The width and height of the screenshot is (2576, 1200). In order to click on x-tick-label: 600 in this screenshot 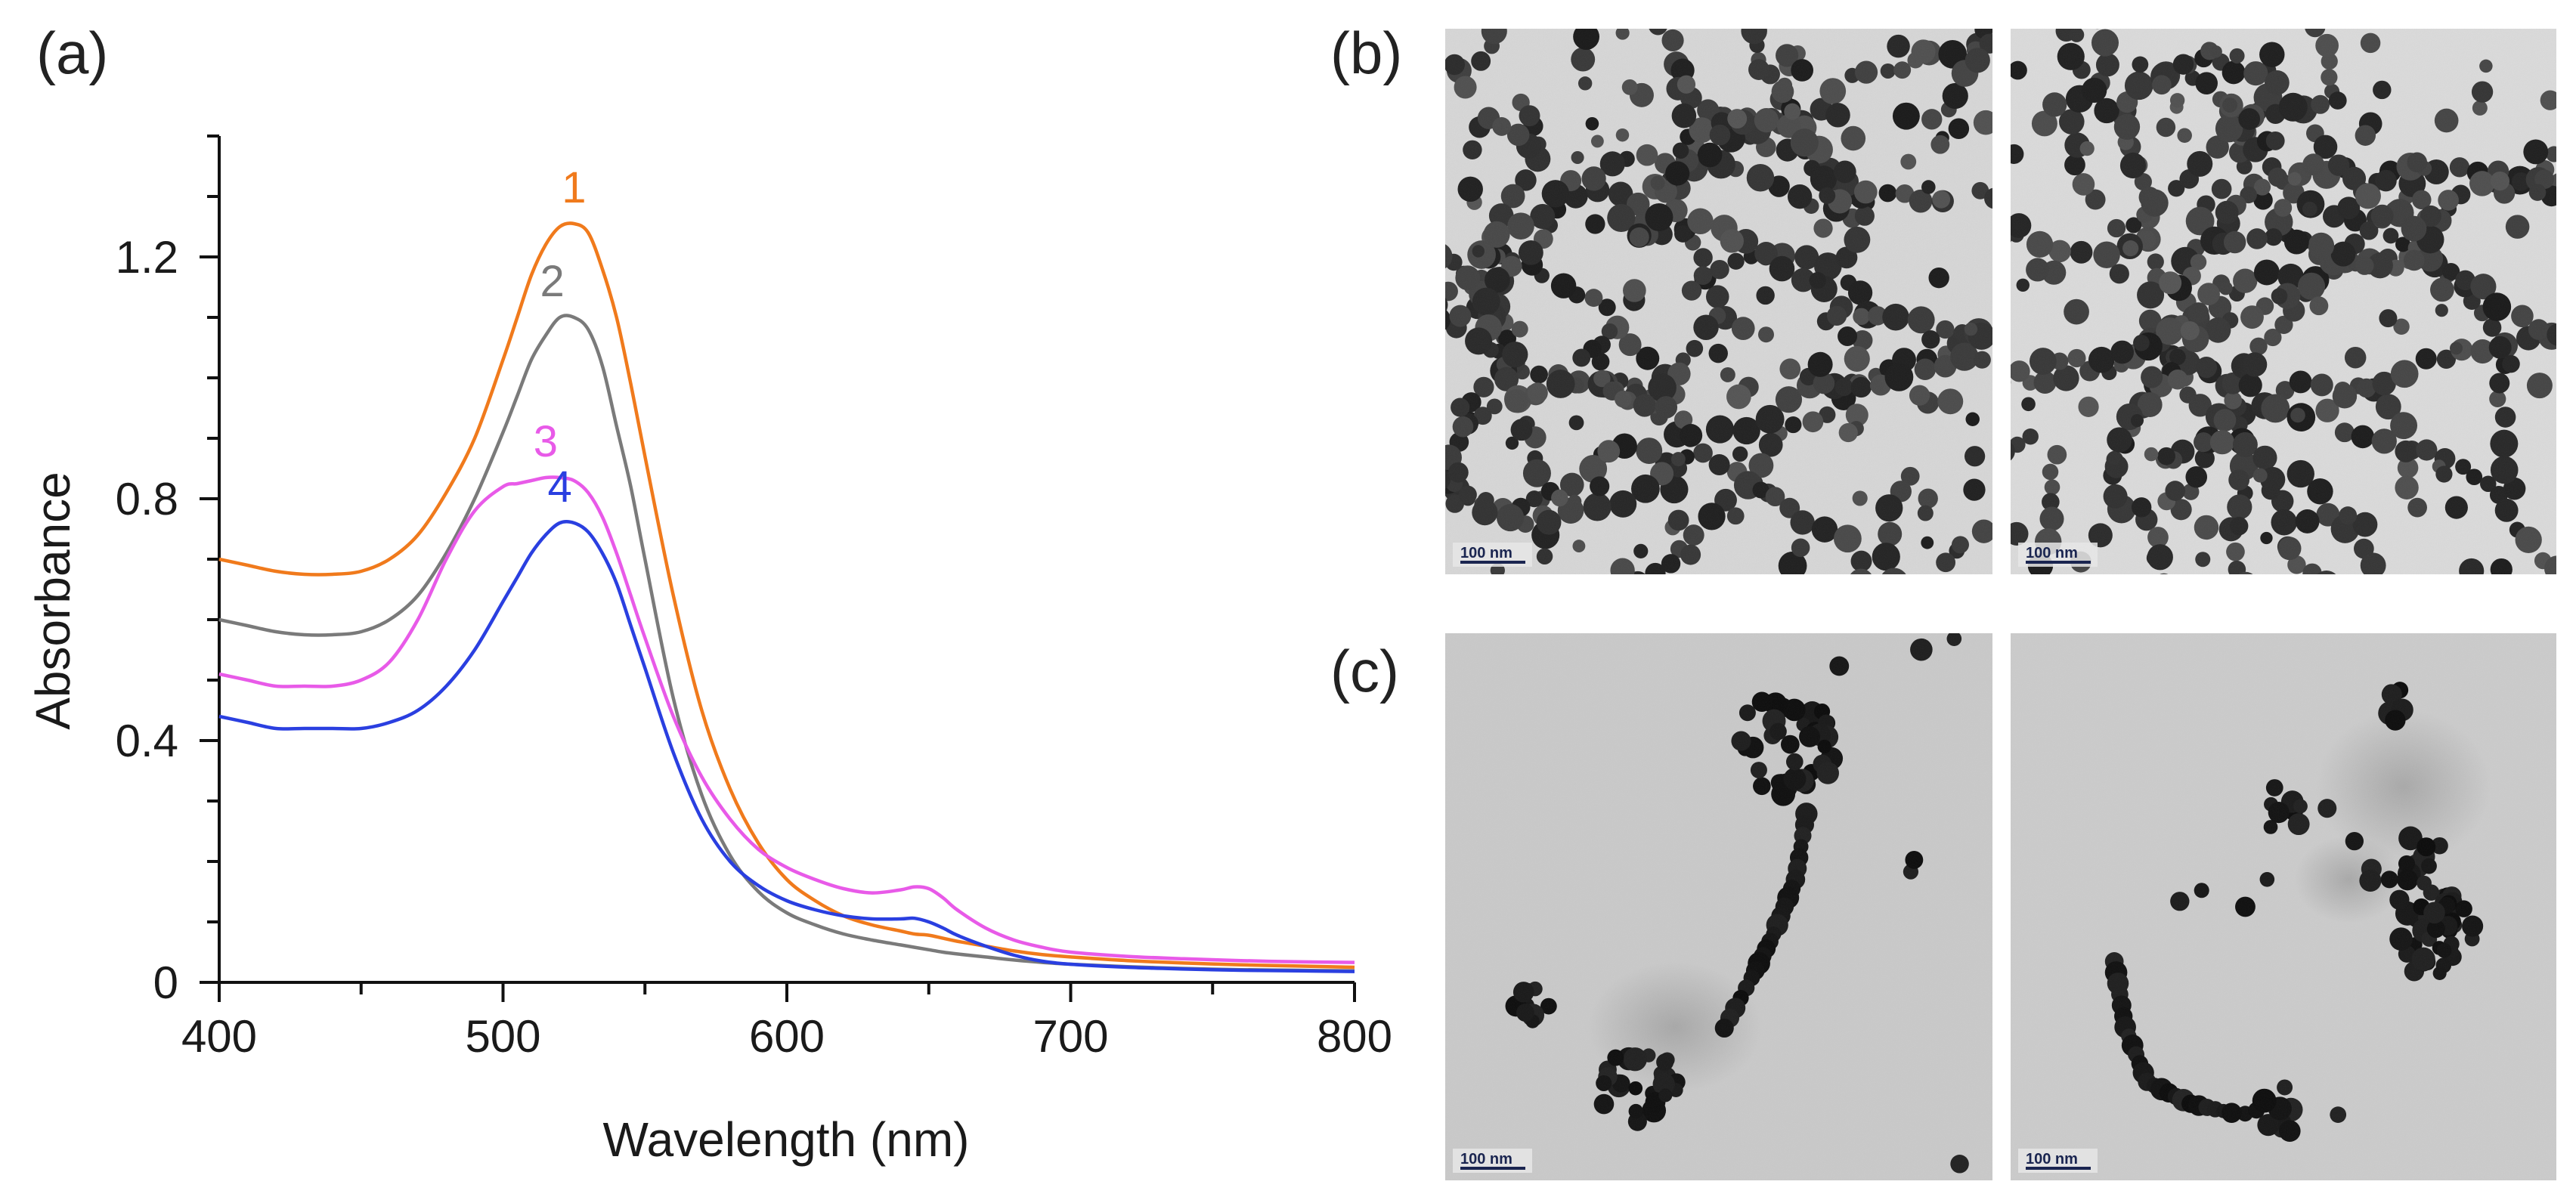, I will do `click(787, 1036)`.